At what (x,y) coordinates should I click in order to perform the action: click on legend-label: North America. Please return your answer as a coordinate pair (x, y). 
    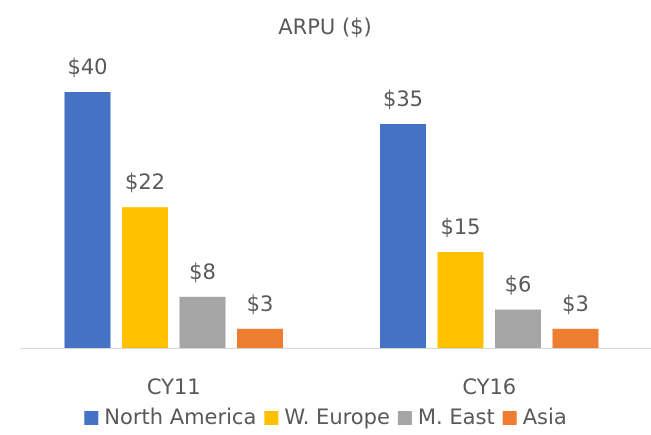
    Looking at the image, I should click on (180, 417).